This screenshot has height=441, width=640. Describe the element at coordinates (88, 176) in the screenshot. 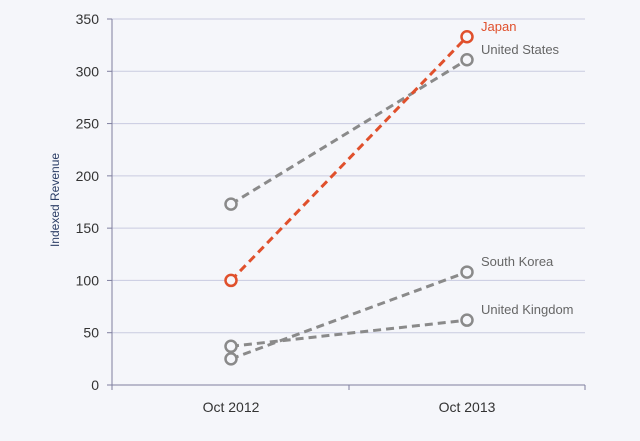

I see `y-tick-label: 200` at that location.